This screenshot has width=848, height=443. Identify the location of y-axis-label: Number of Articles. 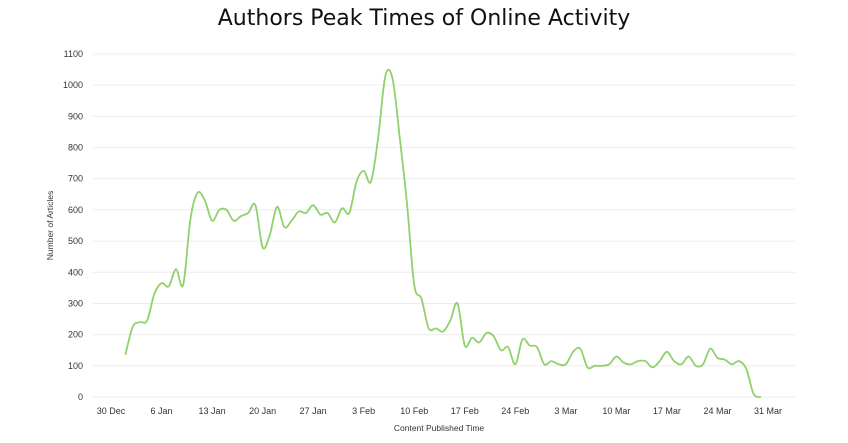
(50, 225).